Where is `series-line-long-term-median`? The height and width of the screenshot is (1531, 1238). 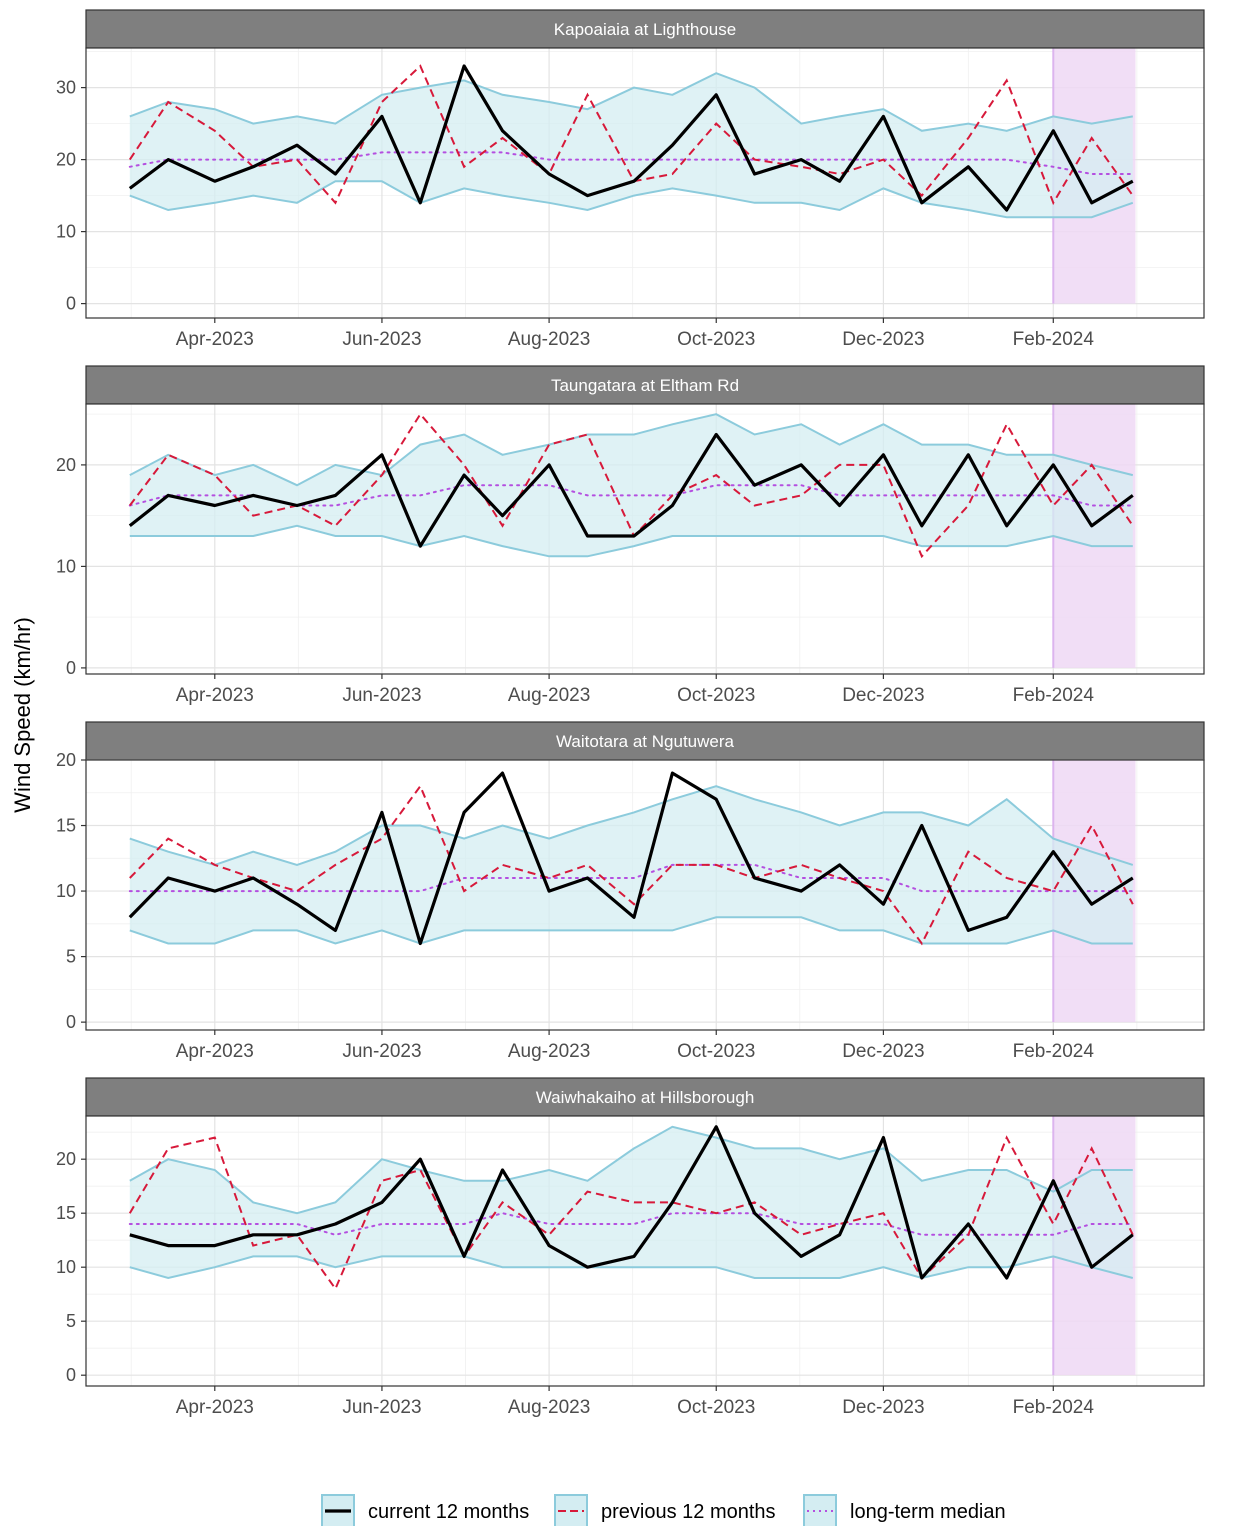
series-line-long-term-median is located at coordinates (631, 878).